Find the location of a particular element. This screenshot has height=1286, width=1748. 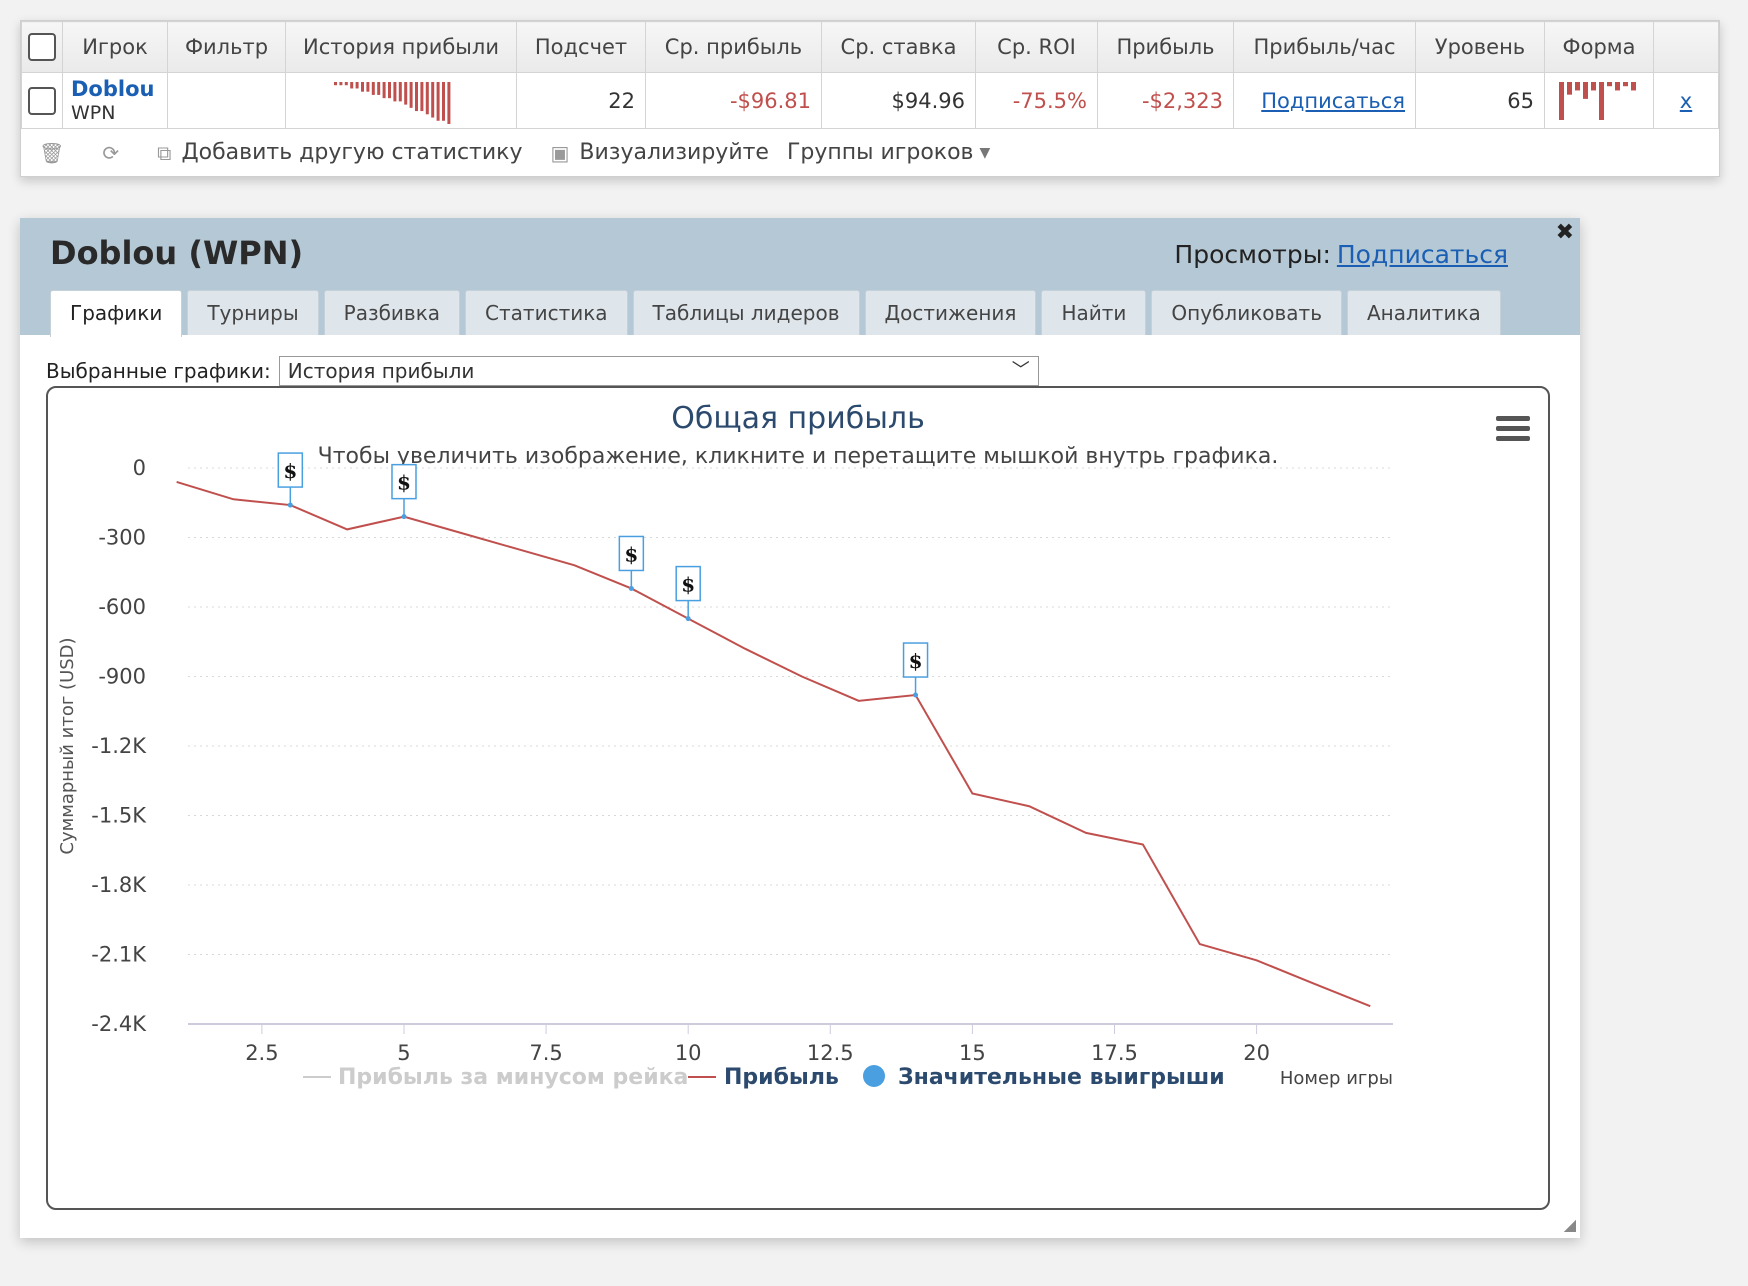

col-header-profit-history: История прибыли is located at coordinates (401, 47).